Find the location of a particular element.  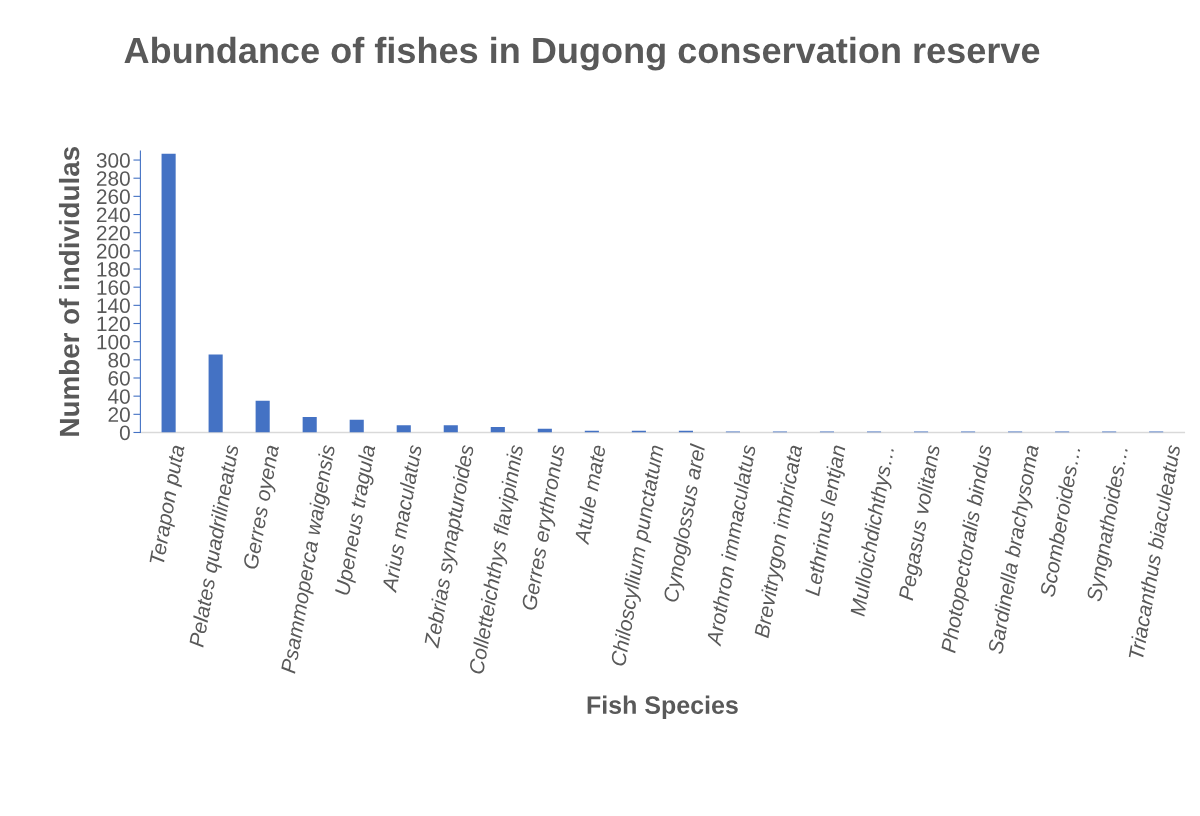

x-tick-label: Arius maculatus is located at coordinates (402, 519).